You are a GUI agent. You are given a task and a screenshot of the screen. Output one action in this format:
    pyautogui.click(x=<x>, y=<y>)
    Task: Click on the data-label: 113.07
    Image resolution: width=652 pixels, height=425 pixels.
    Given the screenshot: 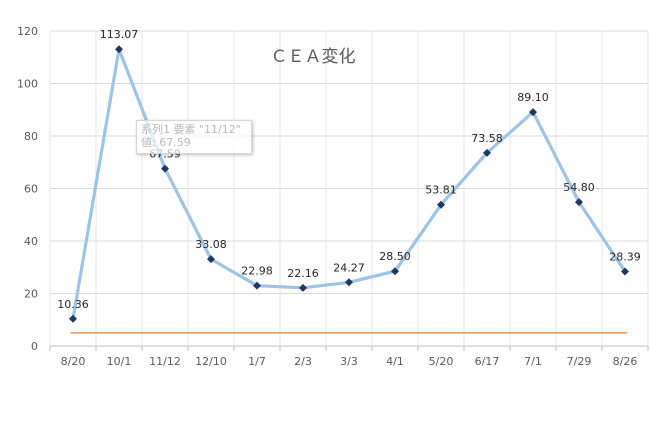 What is the action you would take?
    pyautogui.click(x=119, y=34)
    